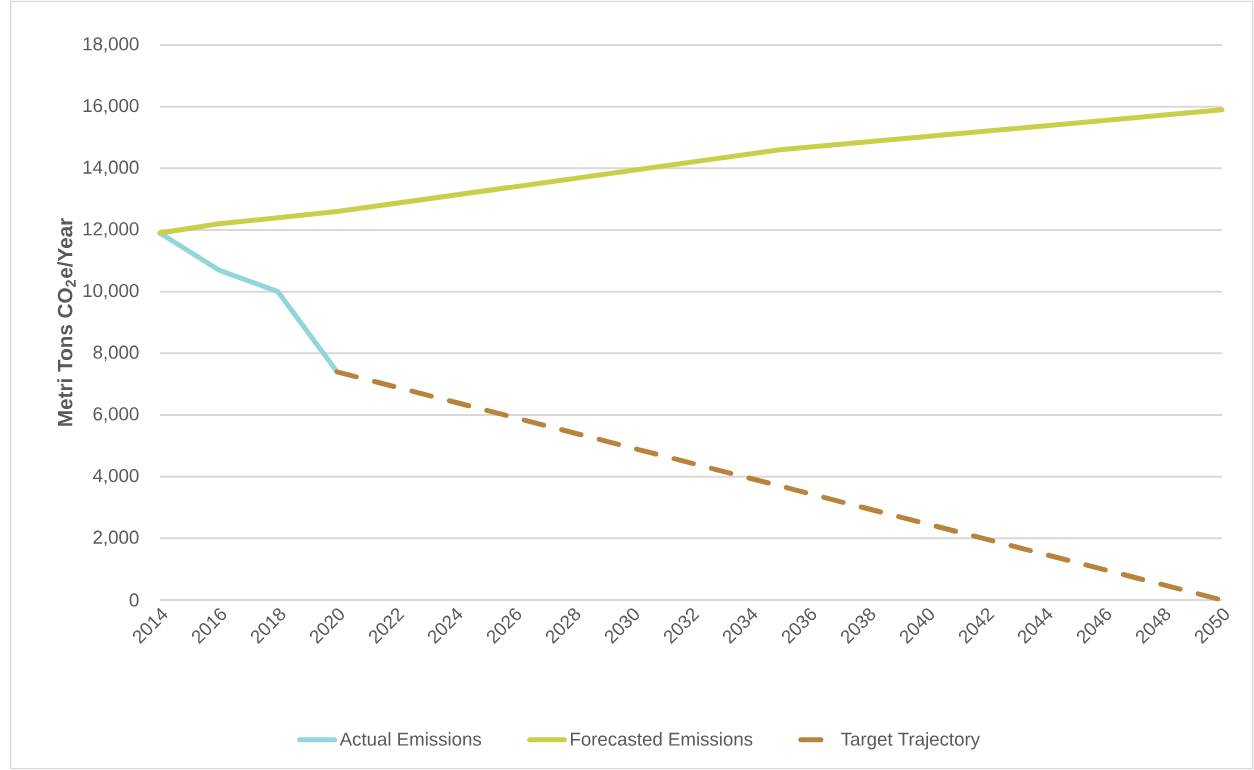  Describe the element at coordinates (116, 415) in the screenshot. I see `y-tick-label: 6,000` at that location.